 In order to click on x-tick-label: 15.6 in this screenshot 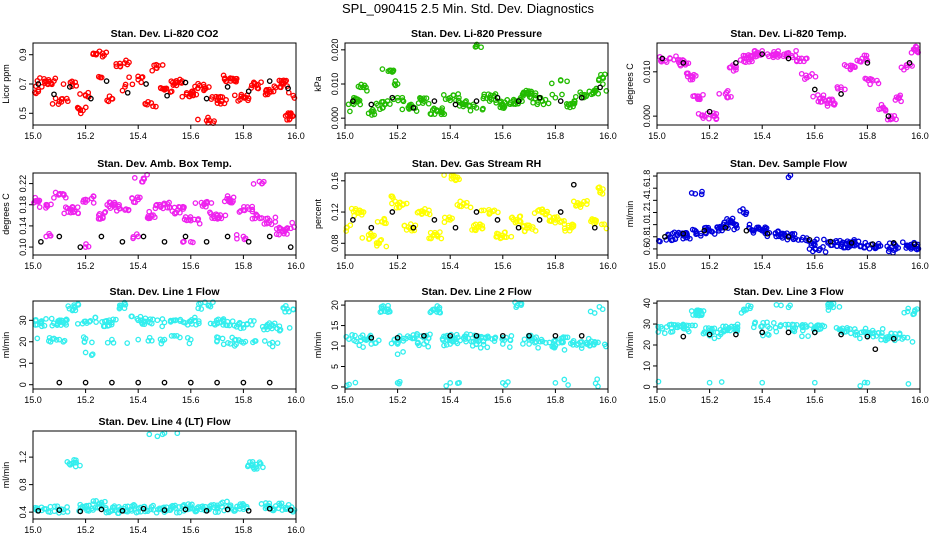, I will do `click(191, 400)`.